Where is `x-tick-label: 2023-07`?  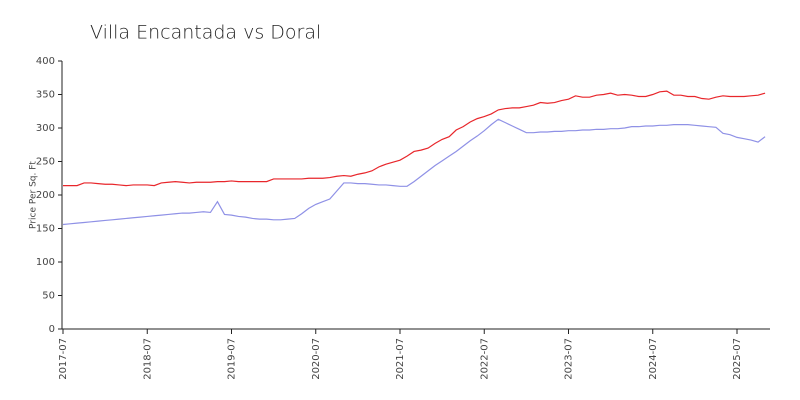 x-tick-label: 2023-07 is located at coordinates (569, 359).